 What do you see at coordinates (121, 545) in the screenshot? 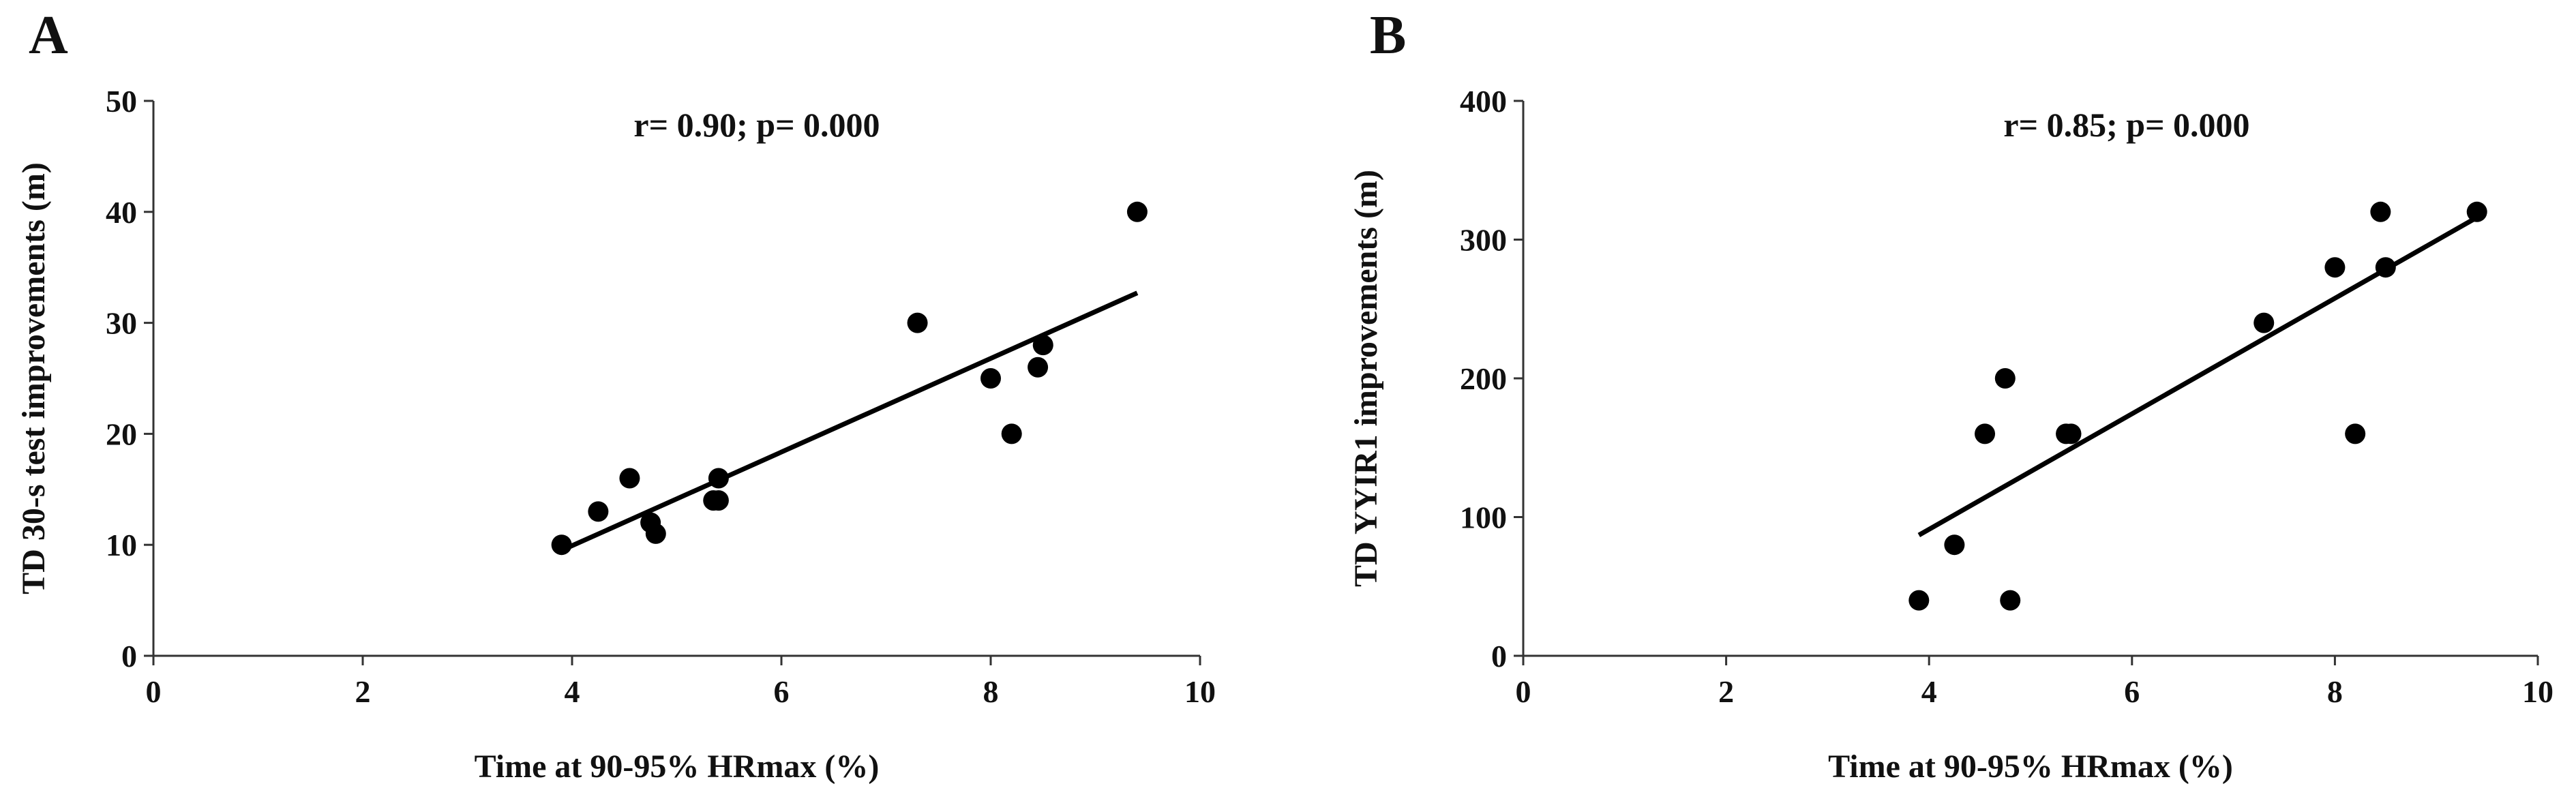
I see `y-tick-label: 10` at bounding box center [121, 545].